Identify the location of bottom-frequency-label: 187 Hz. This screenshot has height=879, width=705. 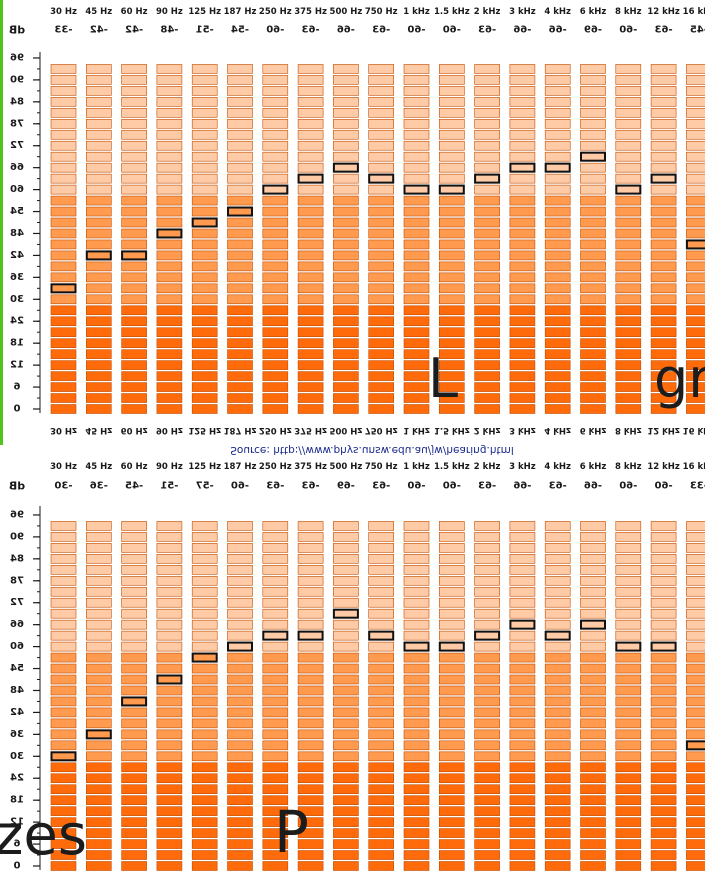
(240, 430).